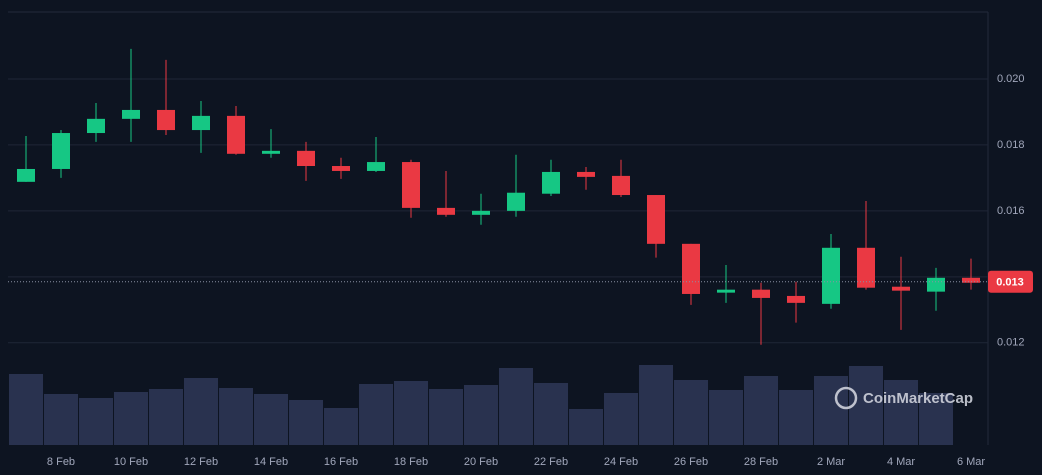 Image resolution: width=1042 pixels, height=475 pixels. I want to click on x-tick-label: 24 Feb, so click(621, 462).